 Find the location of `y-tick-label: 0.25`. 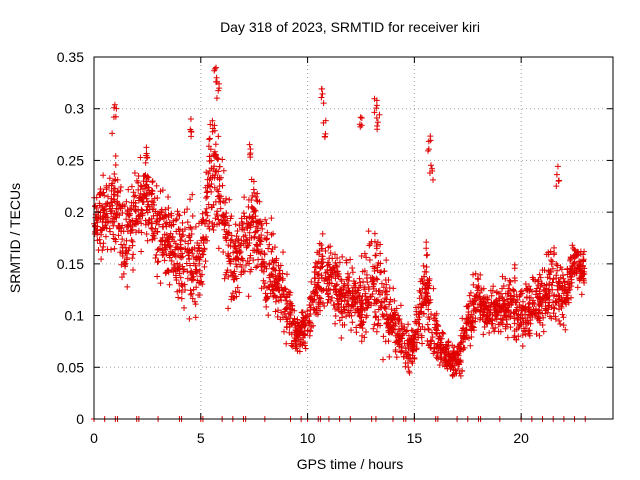

y-tick-label: 0.25 is located at coordinates (70, 160).